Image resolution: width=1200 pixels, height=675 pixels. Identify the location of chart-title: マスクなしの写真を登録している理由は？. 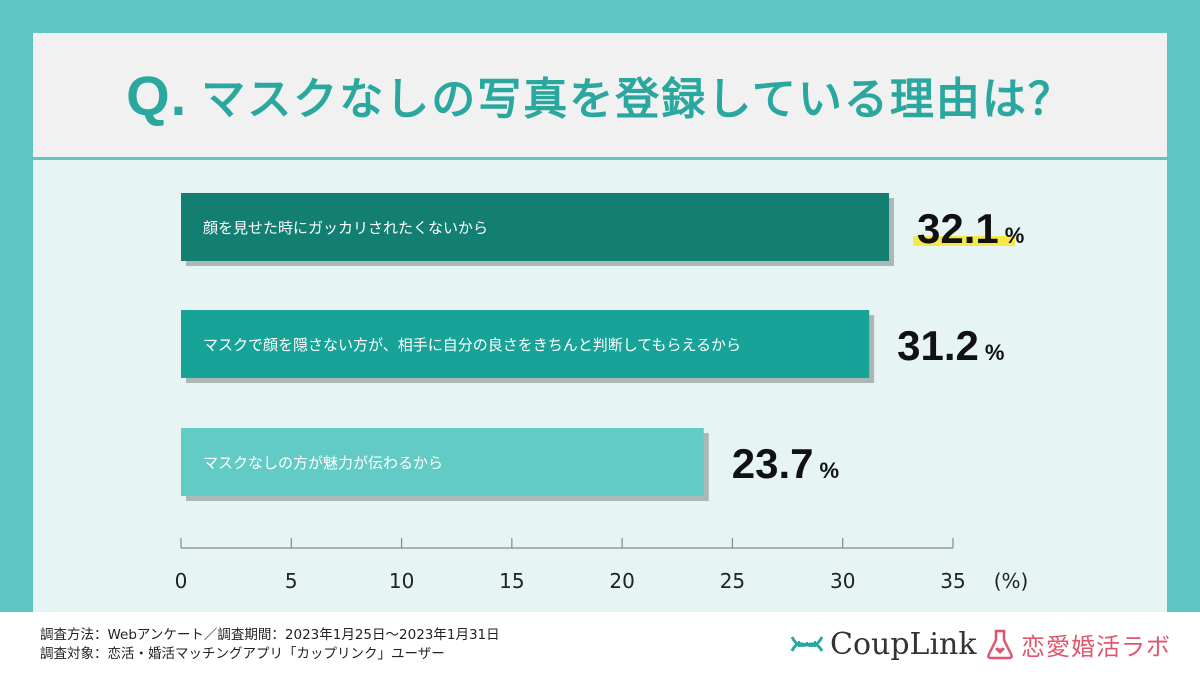
(637, 99).